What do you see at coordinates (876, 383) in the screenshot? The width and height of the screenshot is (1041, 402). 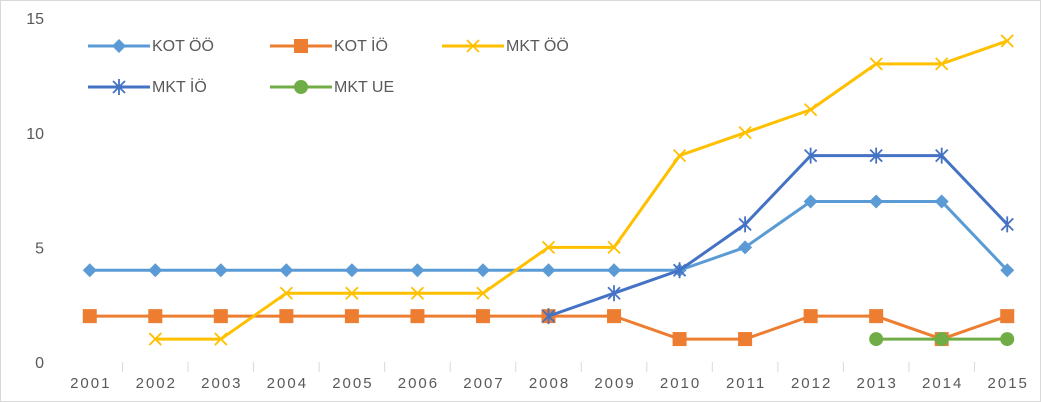 I see `x-tick-label: 2013` at bounding box center [876, 383].